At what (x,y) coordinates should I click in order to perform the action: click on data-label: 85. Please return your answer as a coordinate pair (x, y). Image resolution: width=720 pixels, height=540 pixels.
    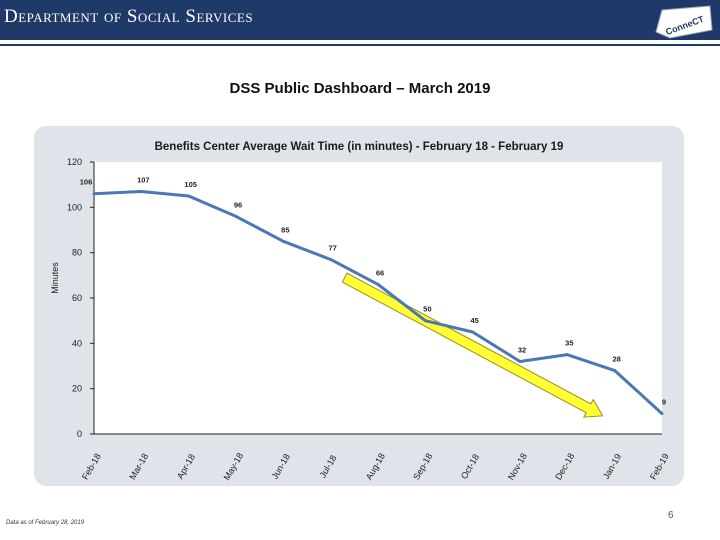
    Looking at the image, I should click on (285, 229).